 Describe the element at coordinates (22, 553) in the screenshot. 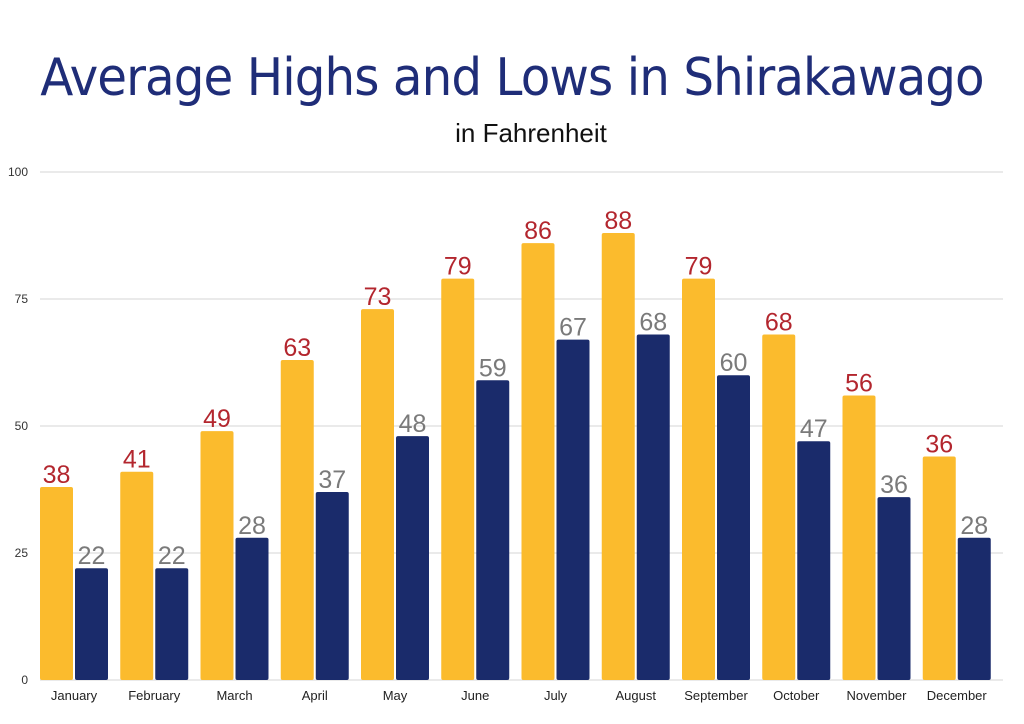

I see `y-tick-label: 25` at that location.